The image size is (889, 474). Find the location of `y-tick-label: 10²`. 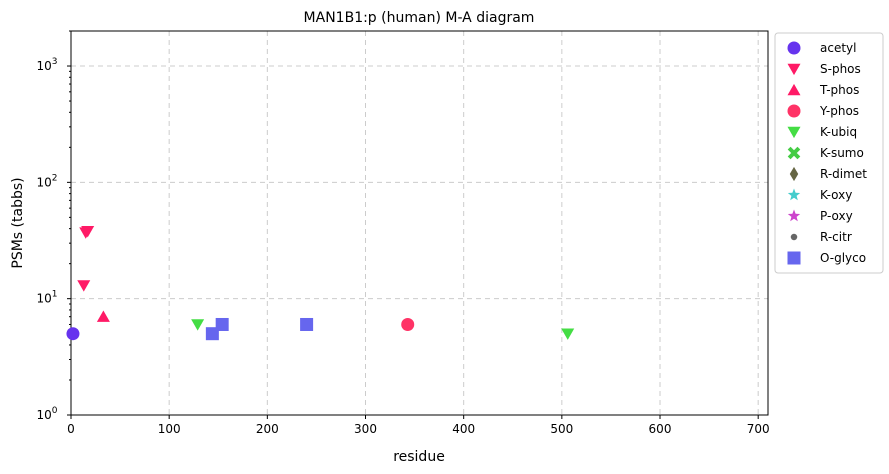

y-tick-label: 10² is located at coordinates (46, 181).